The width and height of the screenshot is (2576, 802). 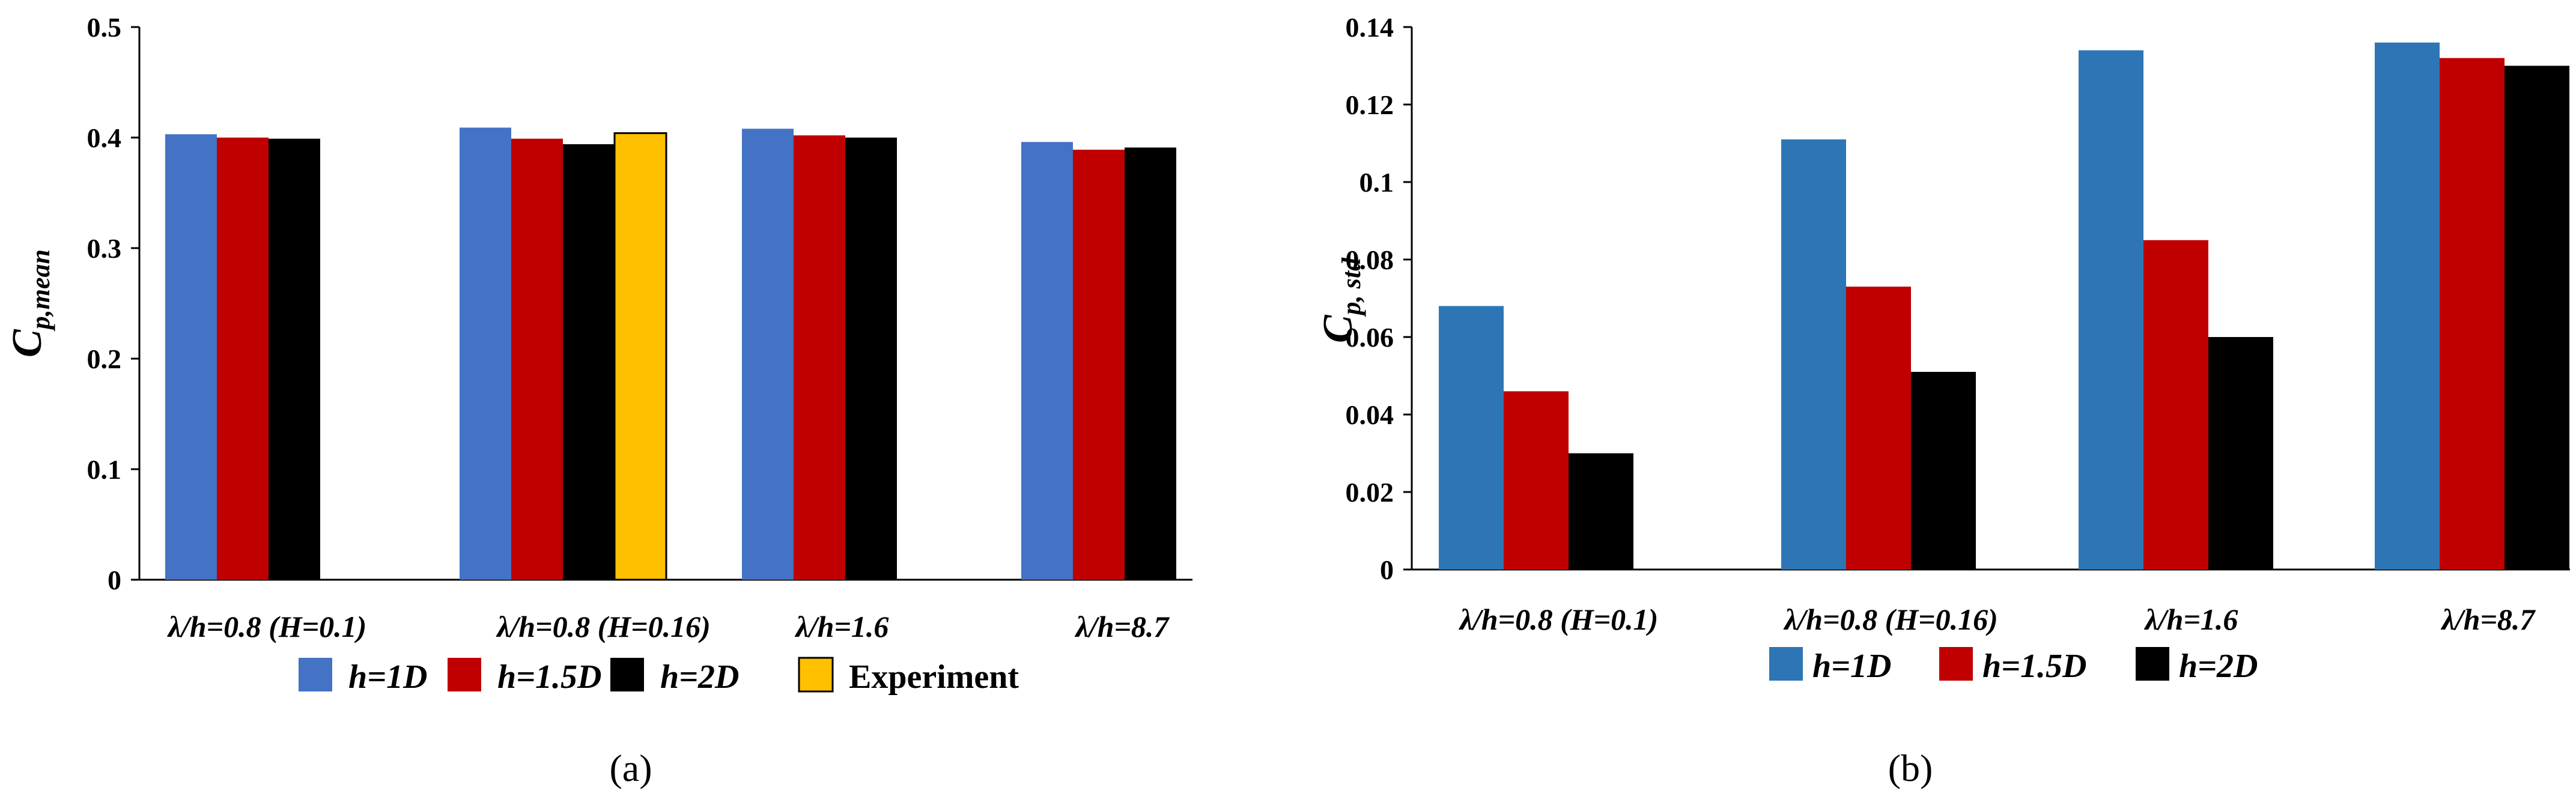 What do you see at coordinates (1376, 182) in the screenshot?
I see `chart-b-y-tick-label: 0.1` at bounding box center [1376, 182].